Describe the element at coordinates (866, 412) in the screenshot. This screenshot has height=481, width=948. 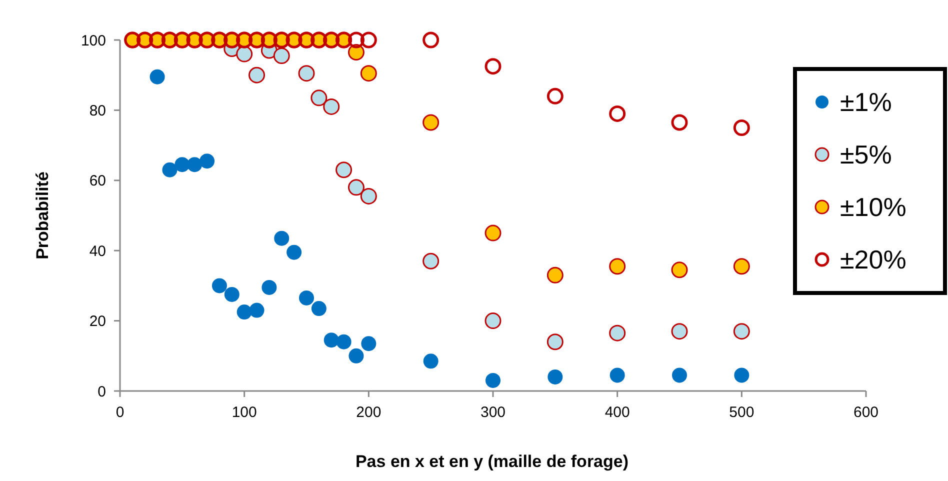
I see `x-tick-label: 600` at that location.